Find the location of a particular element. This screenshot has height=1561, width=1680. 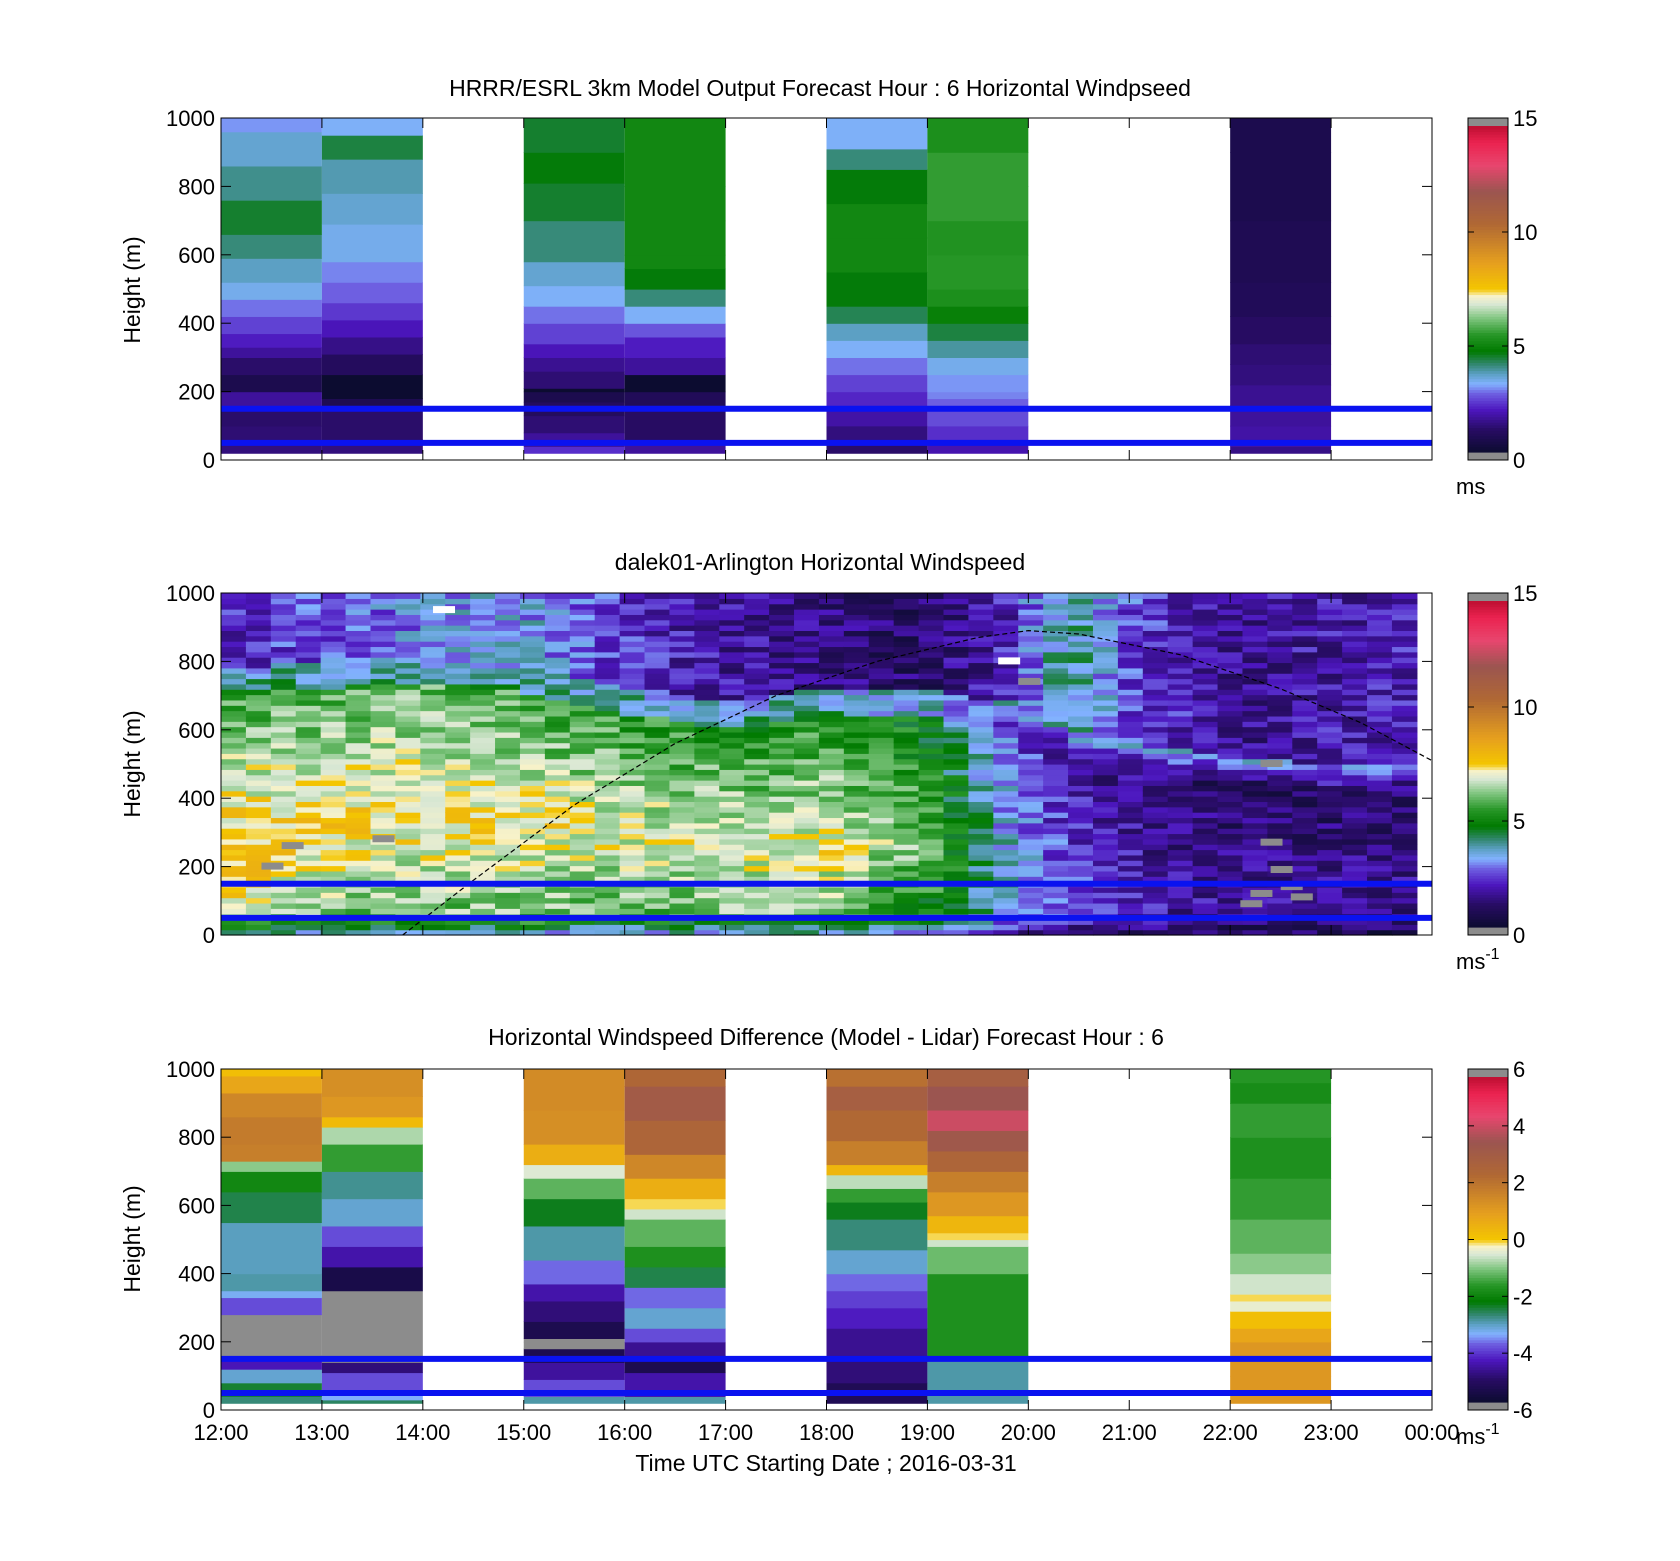

y-tick-label: 800 is located at coordinates (196, 186).